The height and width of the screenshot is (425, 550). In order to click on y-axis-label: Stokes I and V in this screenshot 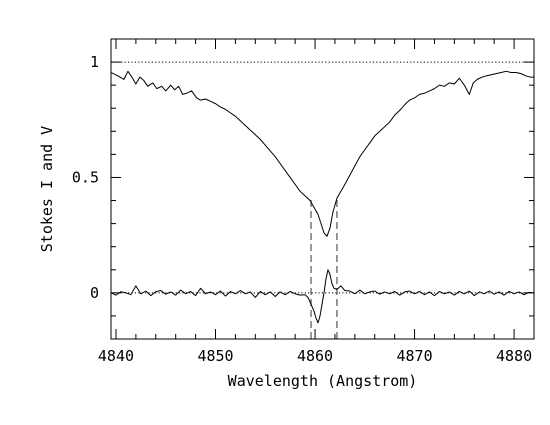, I will do `click(47, 189)`.